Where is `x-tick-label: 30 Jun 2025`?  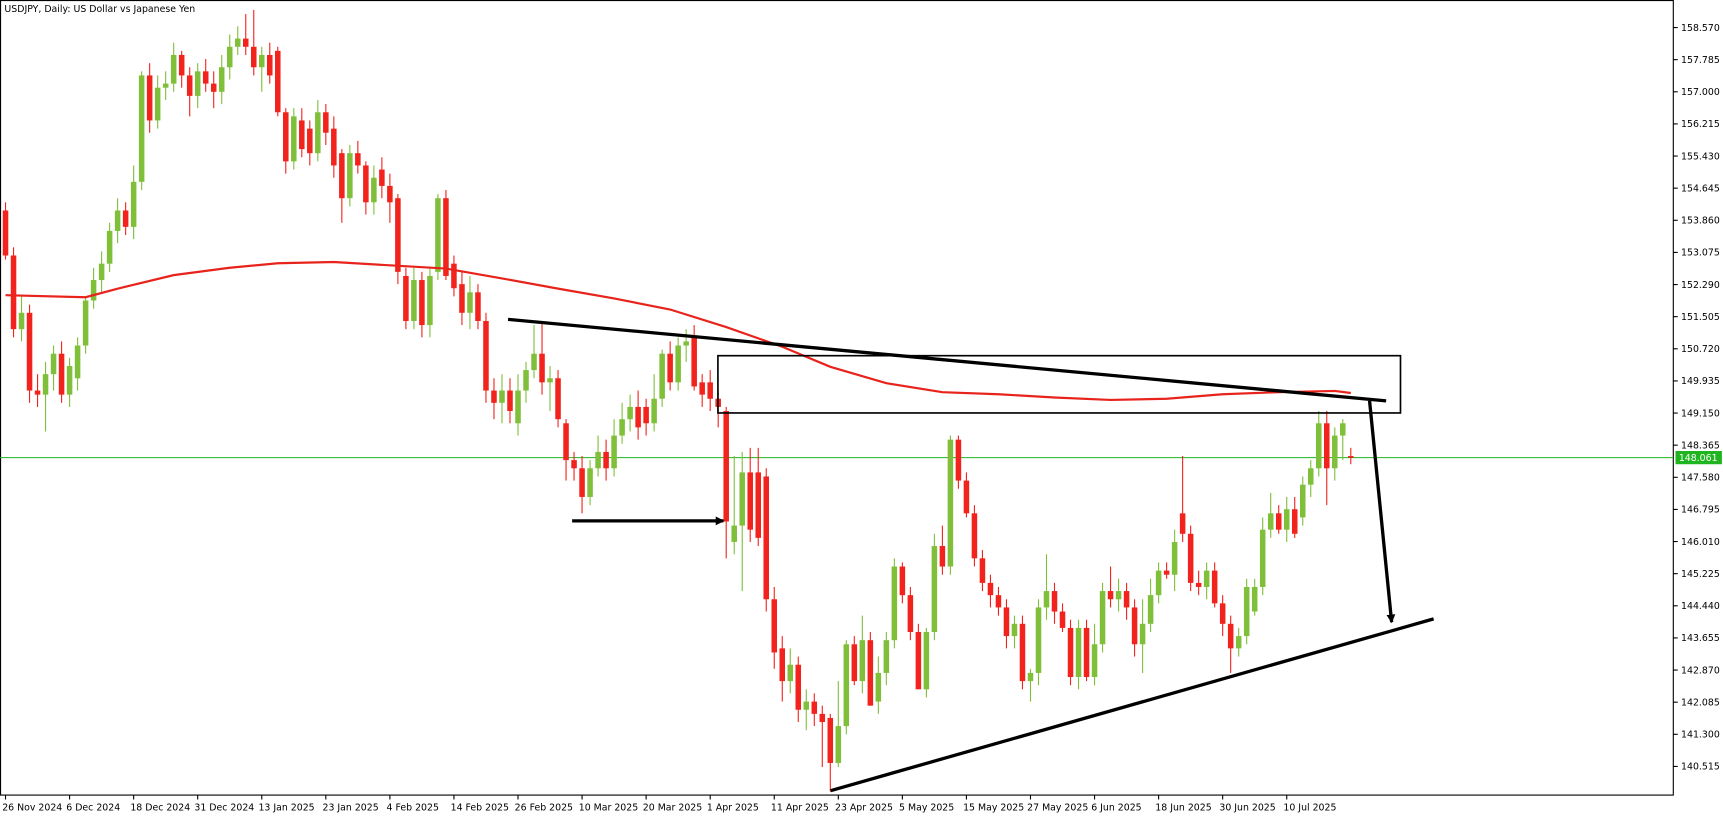
x-tick-label: 30 Jun 2025 is located at coordinates (1247, 808).